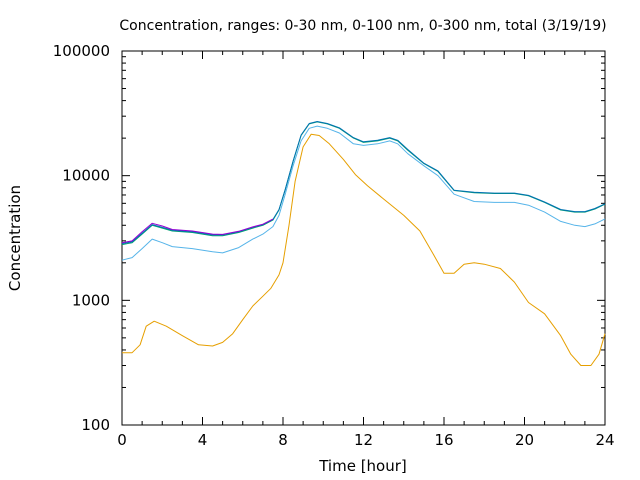 The image size is (640, 480). What do you see at coordinates (91, 300) in the screenshot?
I see `y-tick-label: 1000` at bounding box center [91, 300].